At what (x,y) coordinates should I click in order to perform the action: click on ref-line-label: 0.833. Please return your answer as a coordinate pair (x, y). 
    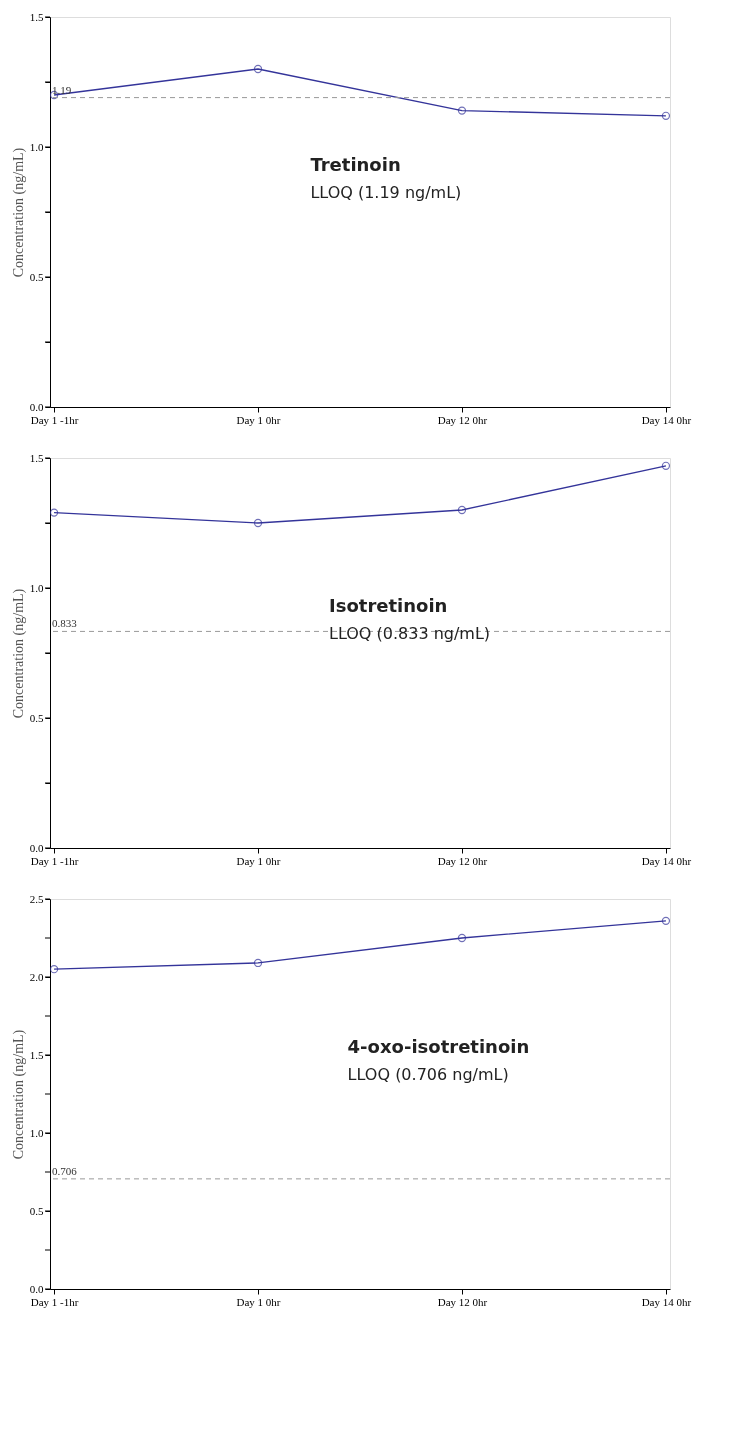
    Looking at the image, I should click on (65, 623).